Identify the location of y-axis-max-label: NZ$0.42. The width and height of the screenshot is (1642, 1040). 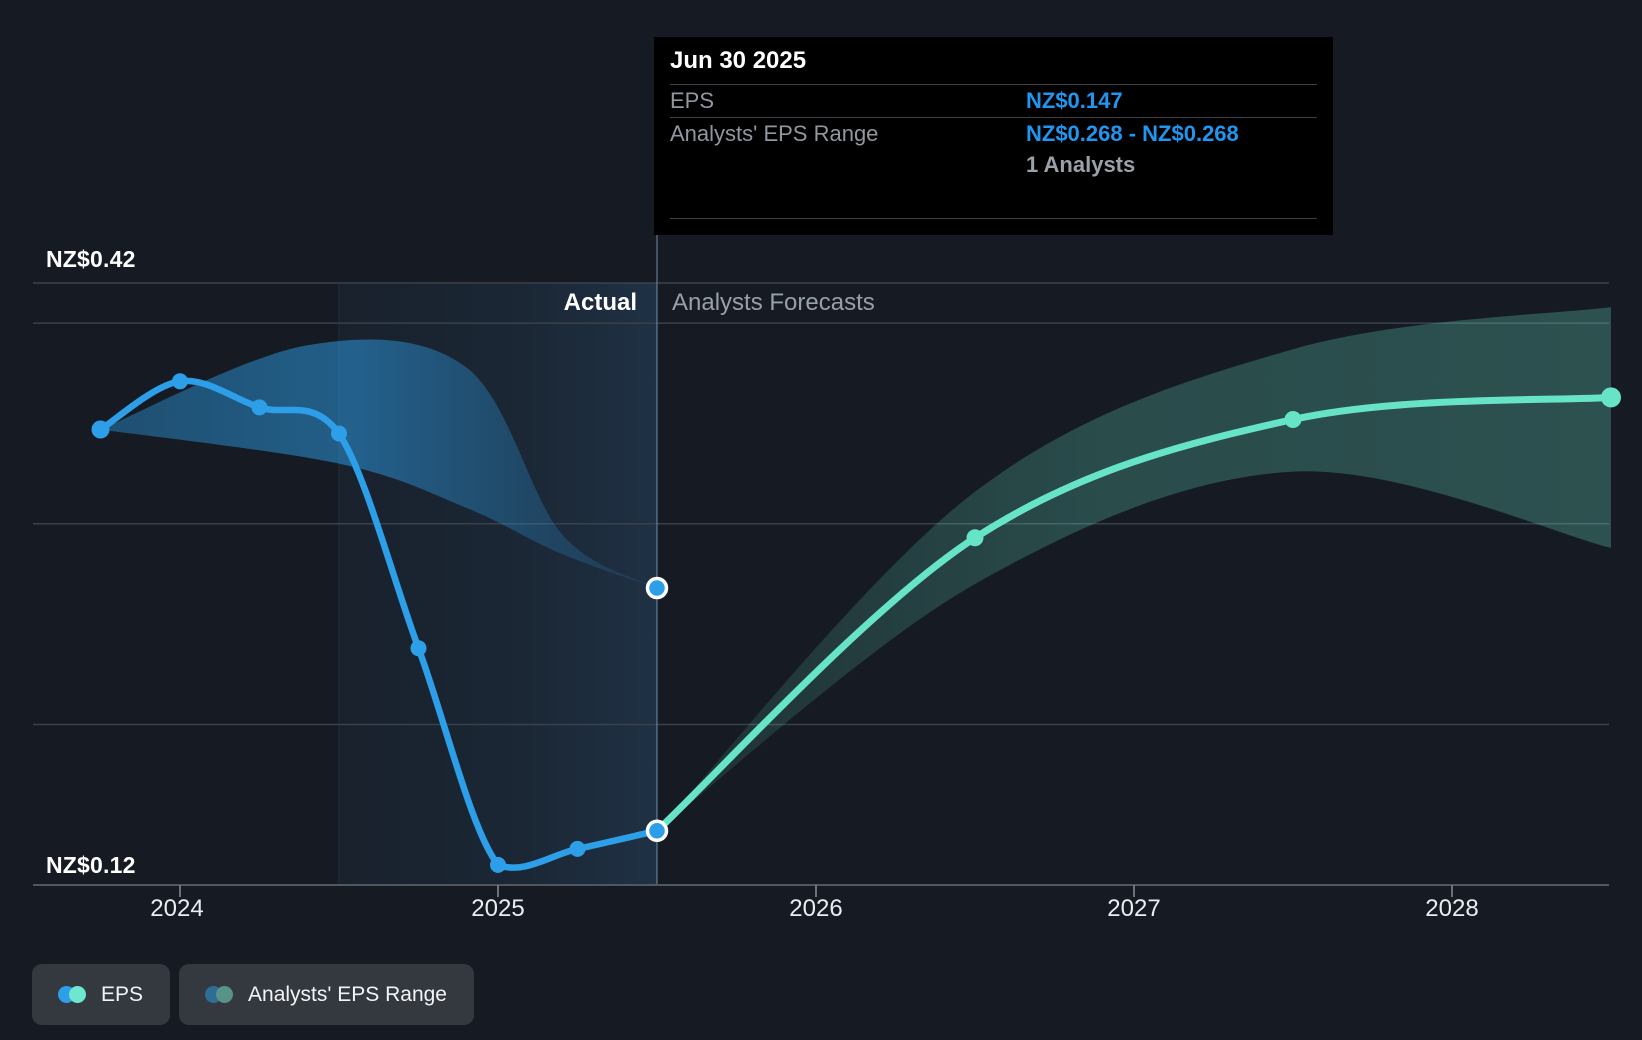
(91, 259).